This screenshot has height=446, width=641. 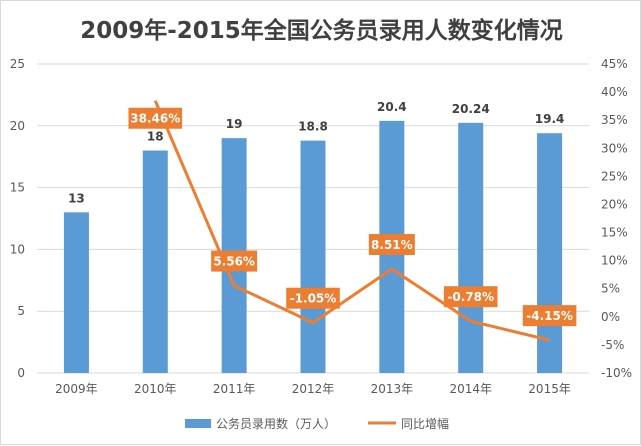 I want to click on line-data-label: 38.46%, so click(x=155, y=119).